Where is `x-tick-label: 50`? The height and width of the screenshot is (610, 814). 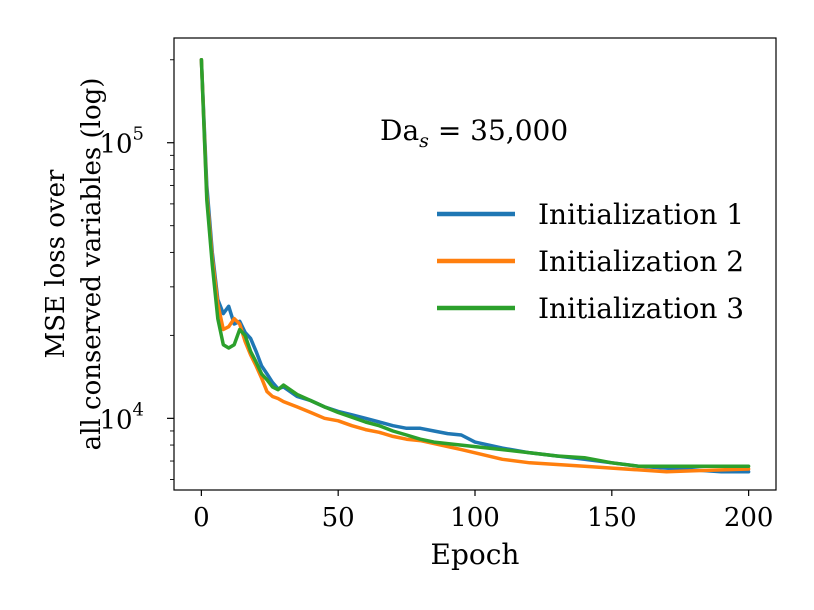
x-tick-label: 50 is located at coordinates (338, 518).